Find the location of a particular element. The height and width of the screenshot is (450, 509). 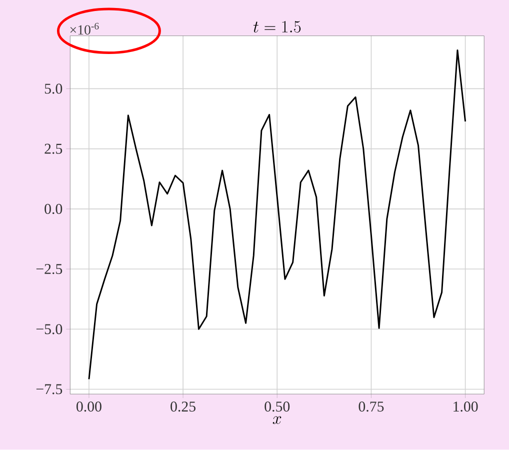

y-tick-label: −7.5 is located at coordinates (49, 389).